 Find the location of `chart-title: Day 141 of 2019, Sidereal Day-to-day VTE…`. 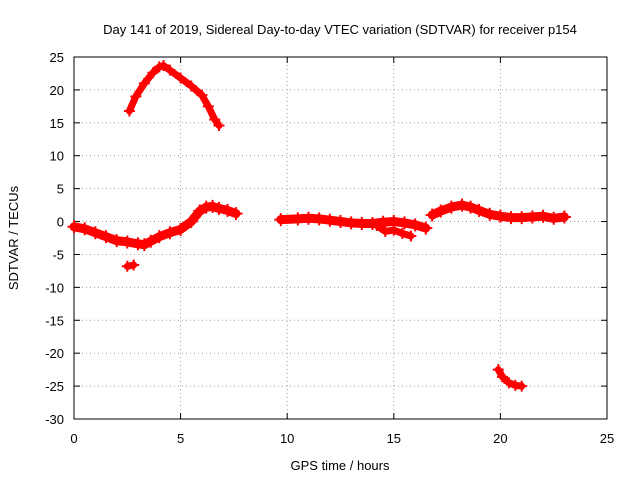

chart-title: Day 141 of 2019, Sidereal Day-to-day VTE… is located at coordinates (340, 29).